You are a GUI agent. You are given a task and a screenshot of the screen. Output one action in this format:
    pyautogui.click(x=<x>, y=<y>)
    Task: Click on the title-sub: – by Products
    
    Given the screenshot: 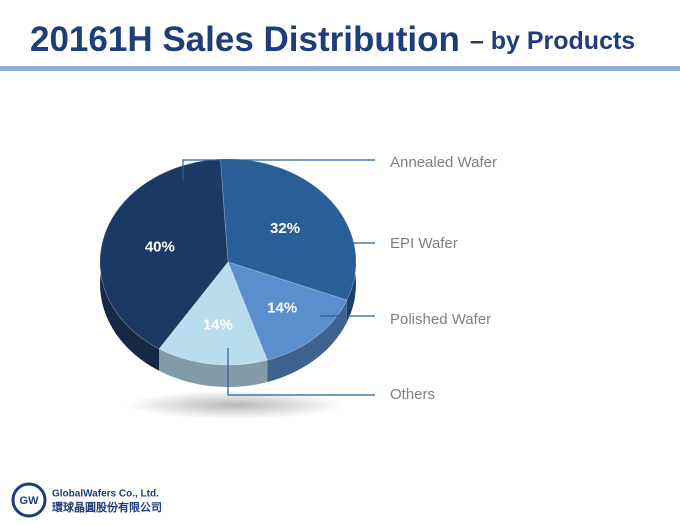 What is the action you would take?
    pyautogui.click(x=552, y=41)
    